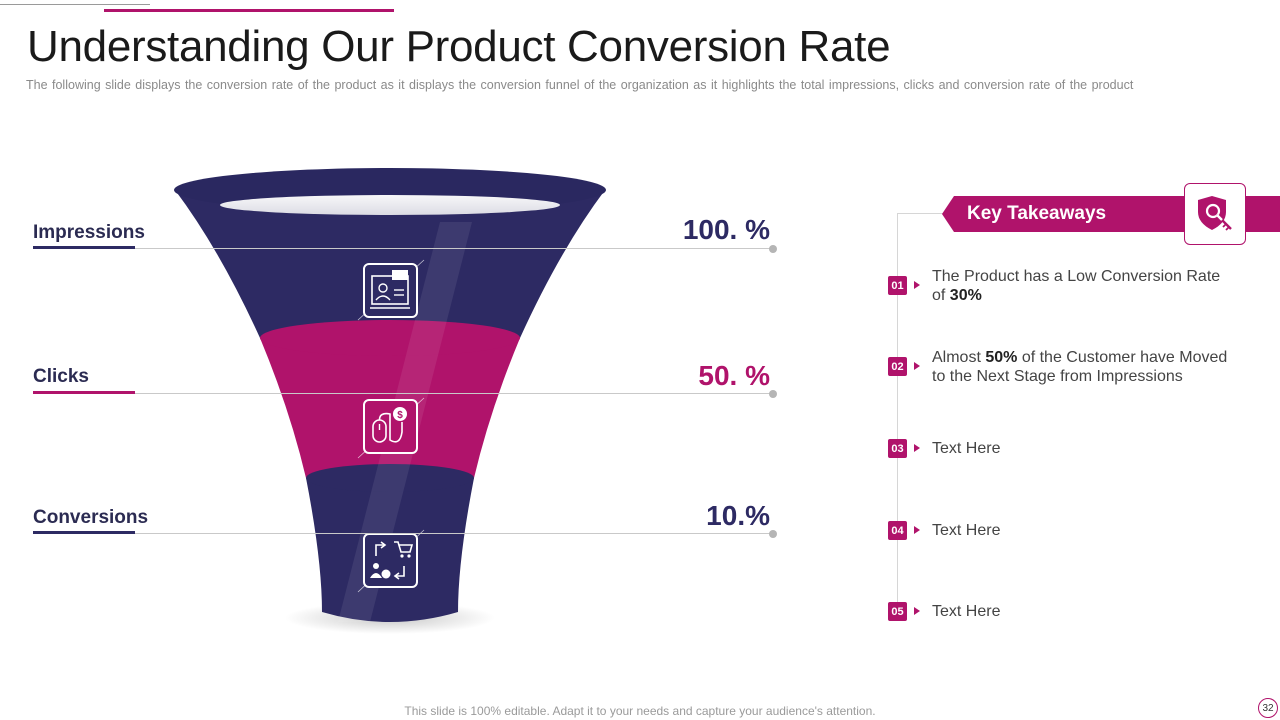  Describe the element at coordinates (61, 376) in the screenshot. I see `stage-label: Clicks` at that location.